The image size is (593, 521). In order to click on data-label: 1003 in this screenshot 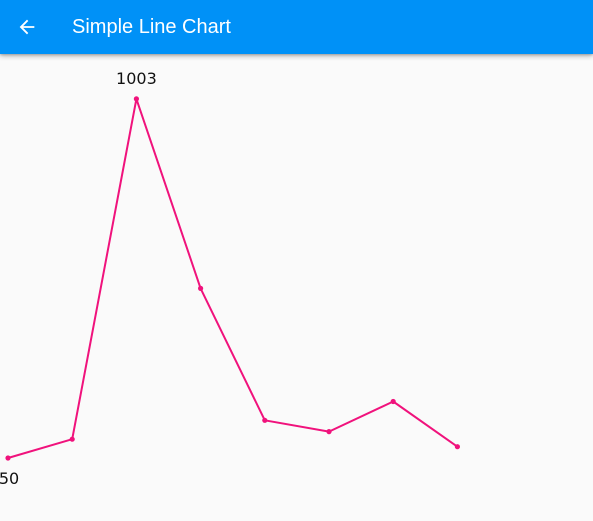, I will do `click(136, 78)`.